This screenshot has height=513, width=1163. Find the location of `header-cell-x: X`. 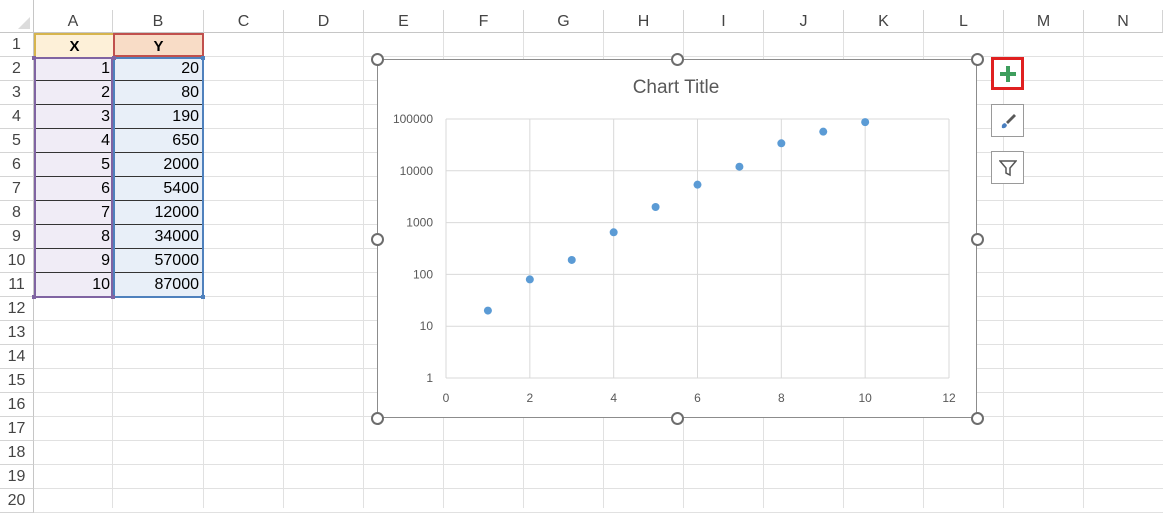

header-cell-x: X is located at coordinates (73, 45).